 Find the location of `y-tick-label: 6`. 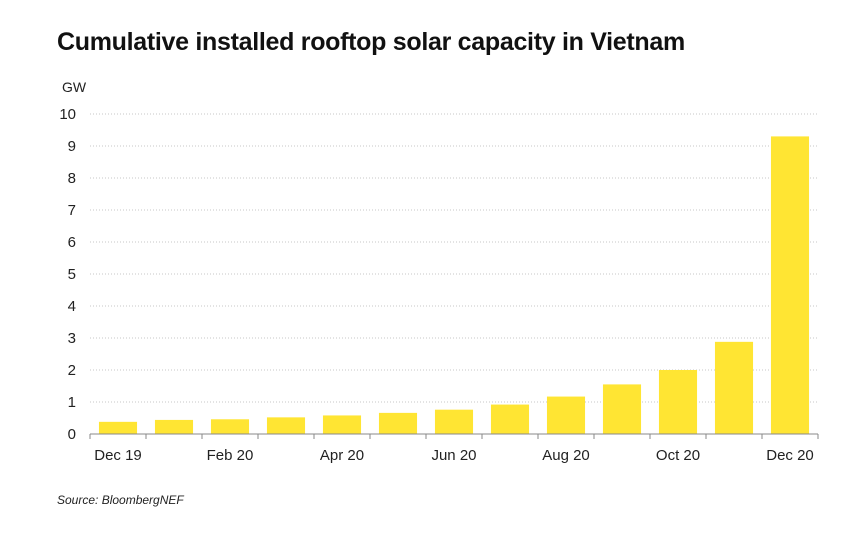

y-tick-label: 6 is located at coordinates (72, 242).